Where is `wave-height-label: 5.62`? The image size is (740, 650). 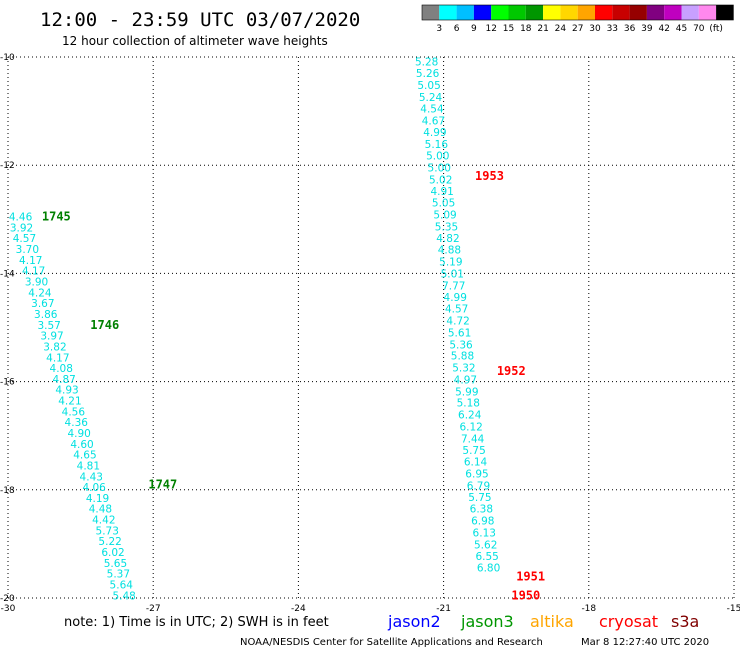 wave-height-label: 5.62 is located at coordinates (485, 545).